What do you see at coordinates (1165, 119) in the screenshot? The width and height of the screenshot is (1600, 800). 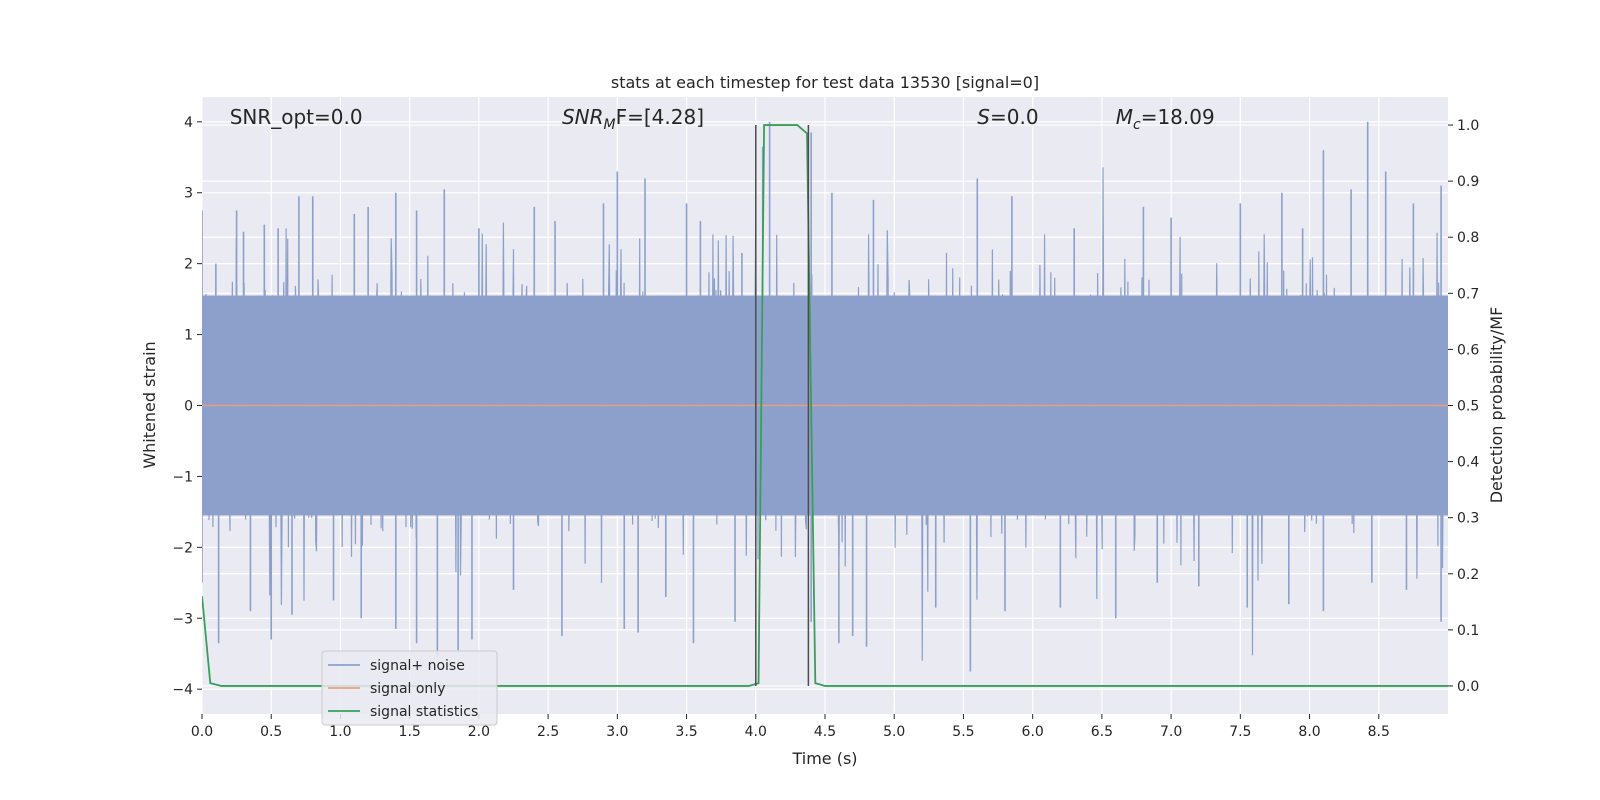 I see `annotation: Mc=18.09` at bounding box center [1165, 119].